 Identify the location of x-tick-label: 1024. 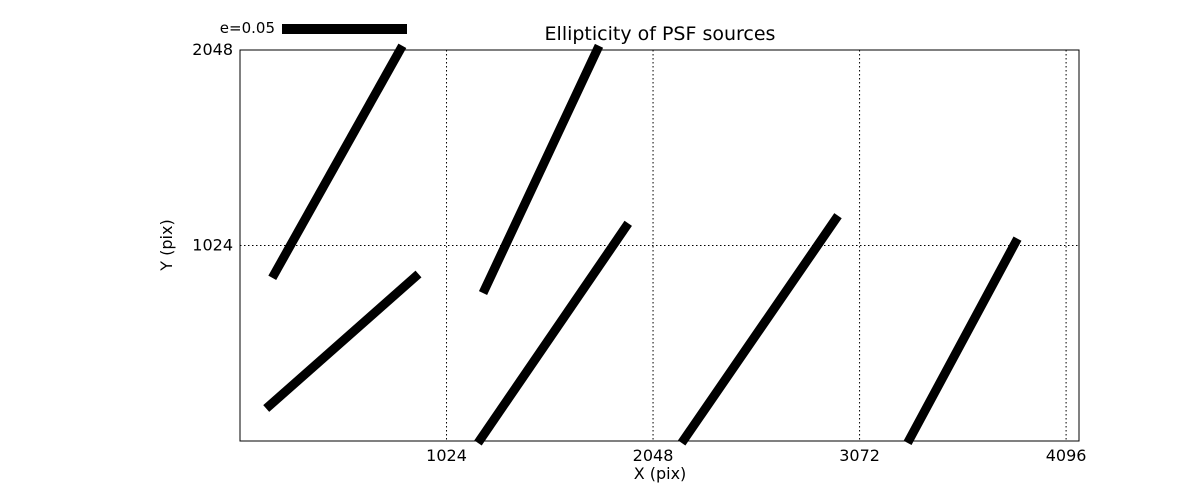
(446, 455).